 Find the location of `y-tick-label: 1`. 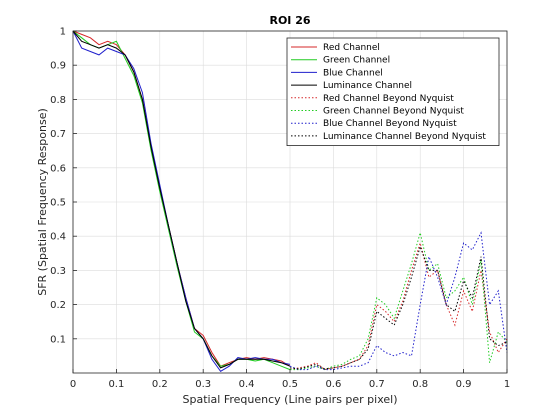

y-tick-label: 1 is located at coordinates (63, 32).